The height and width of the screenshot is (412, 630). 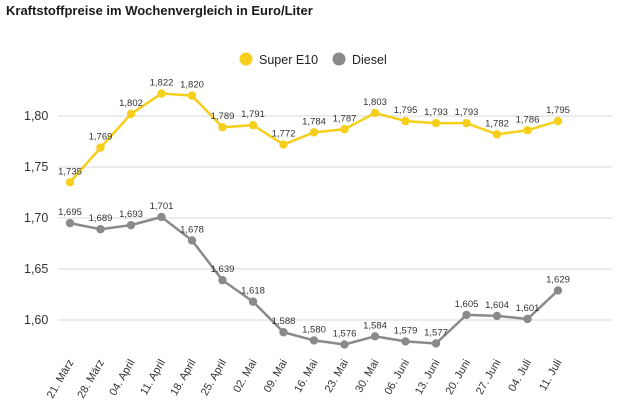 I want to click on x-tick-label: 11. April, so click(x=153, y=378).